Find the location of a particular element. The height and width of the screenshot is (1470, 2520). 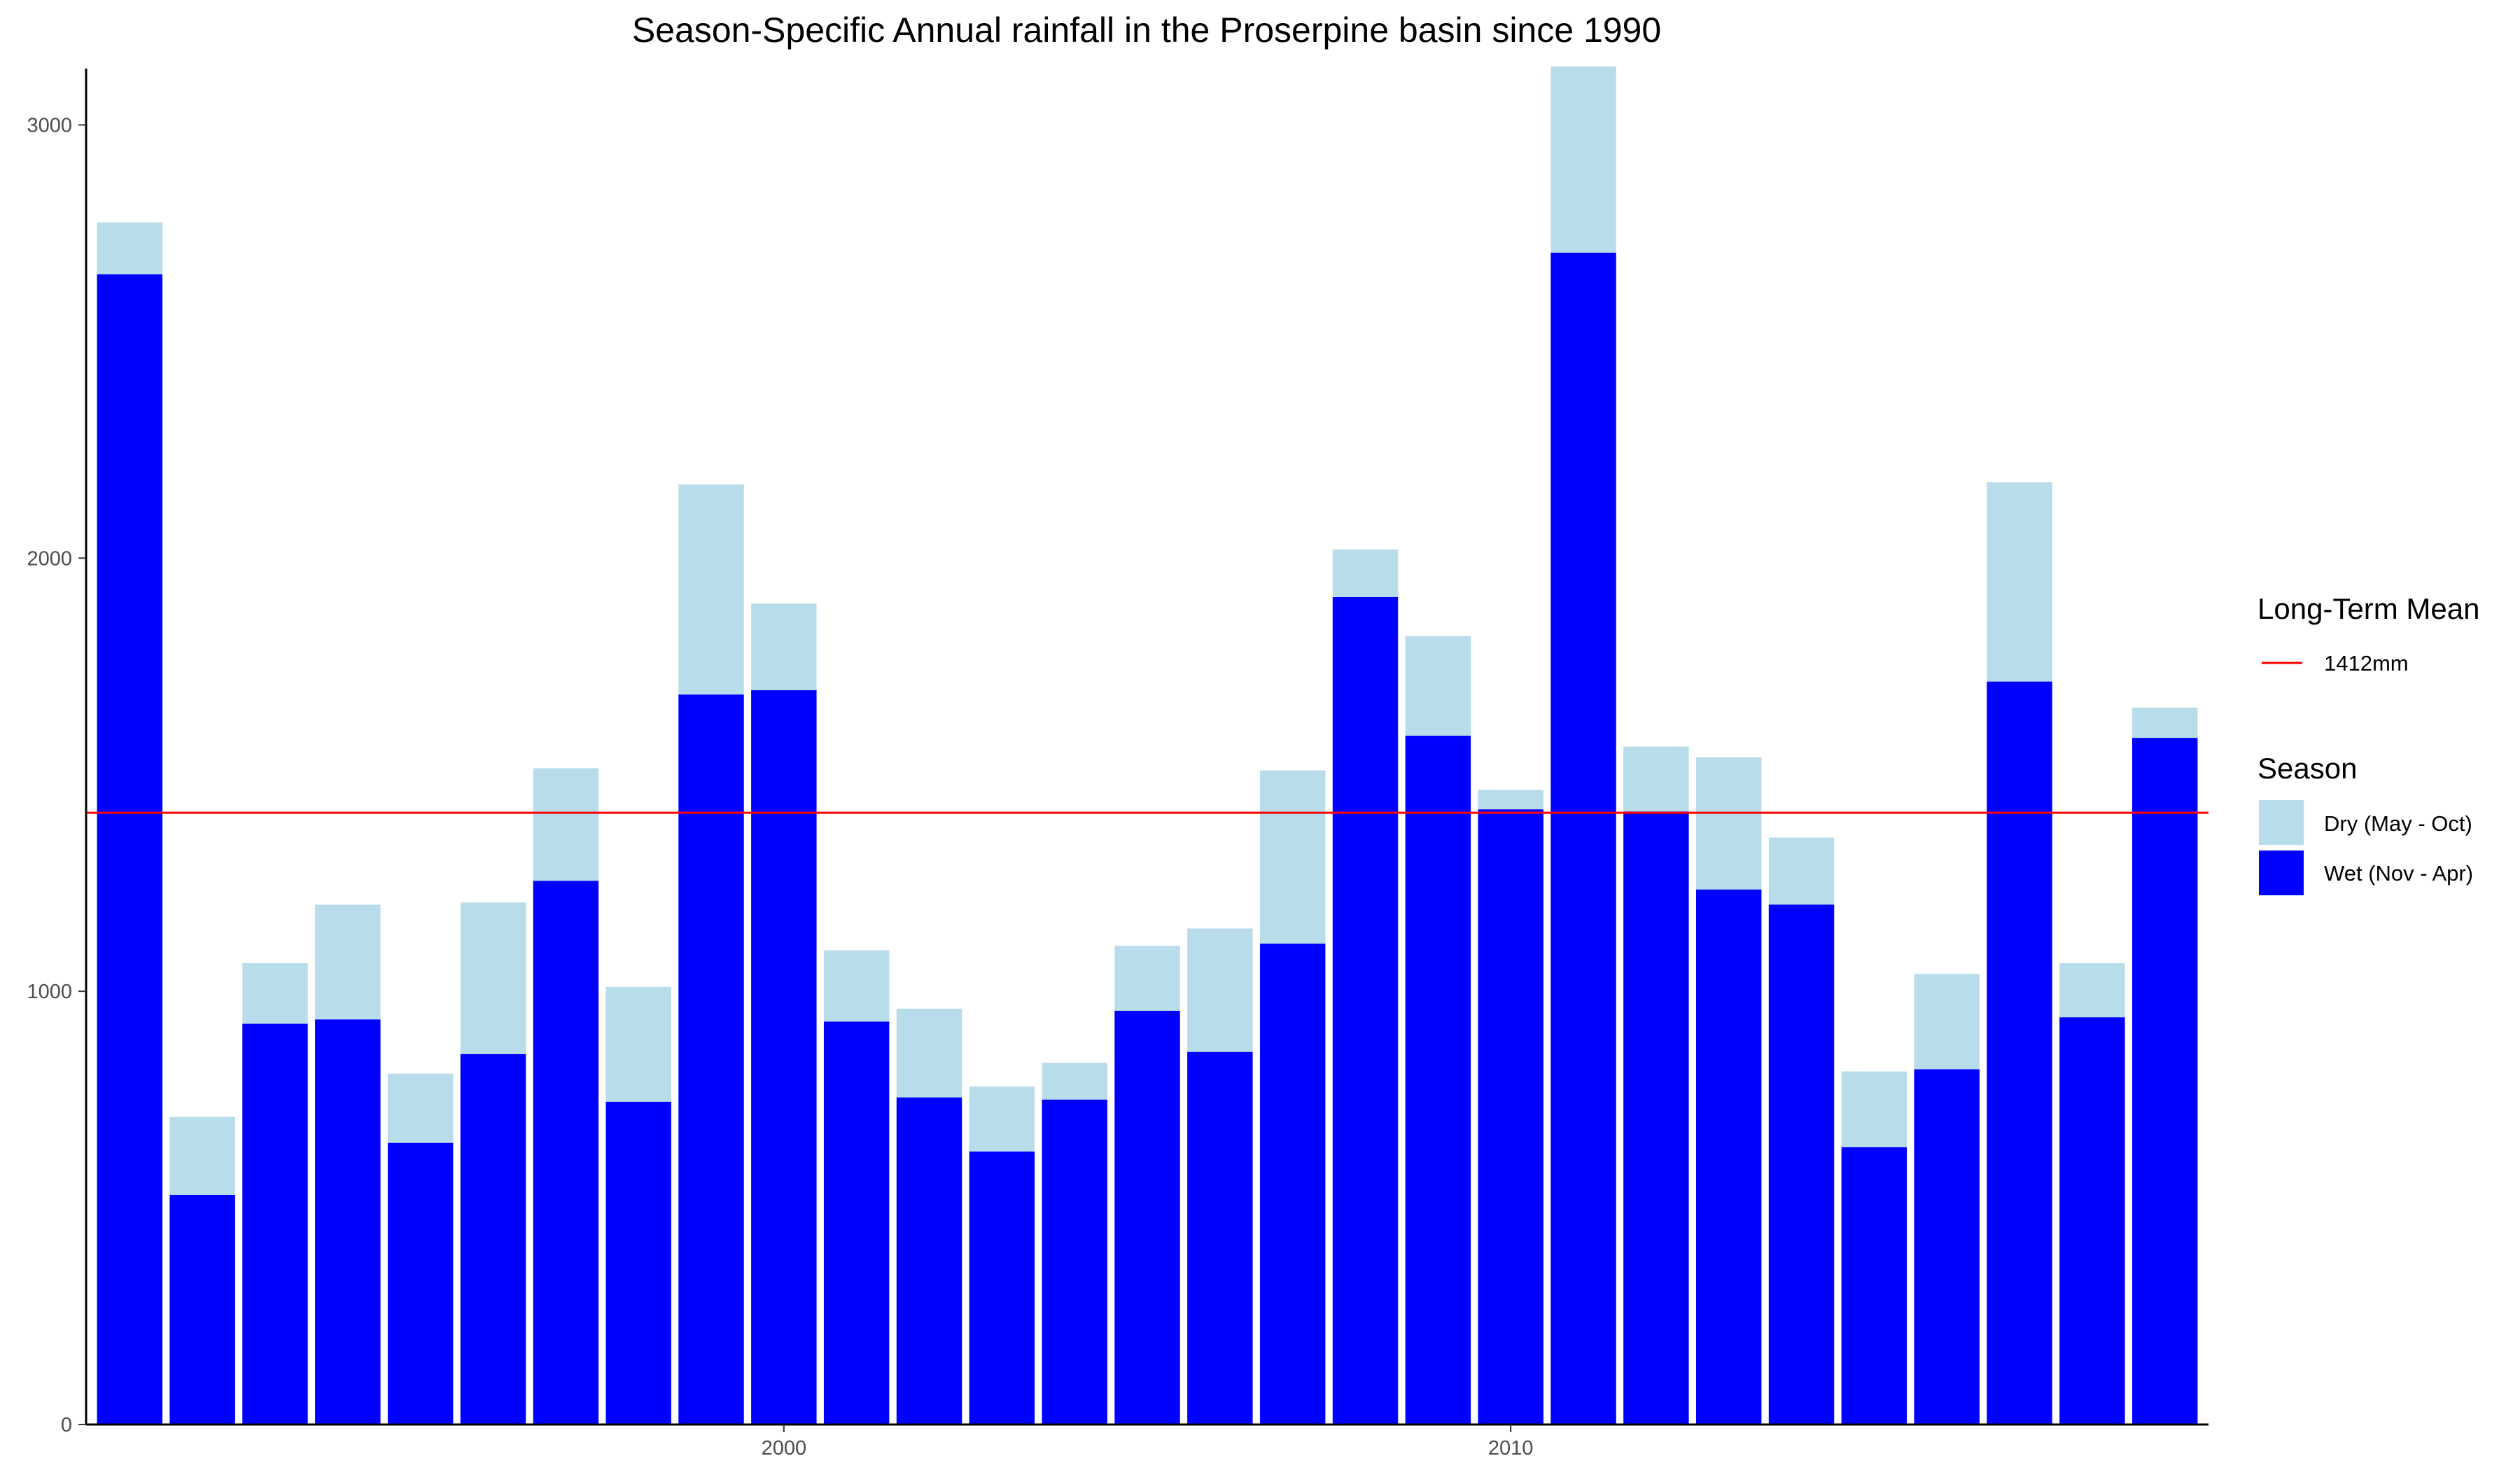

legend-key-wet is located at coordinates (2281, 872).